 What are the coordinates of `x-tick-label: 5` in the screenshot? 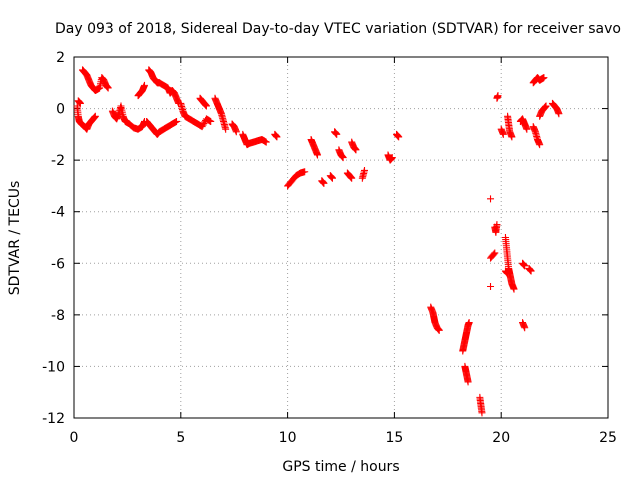 It's located at (180, 438).